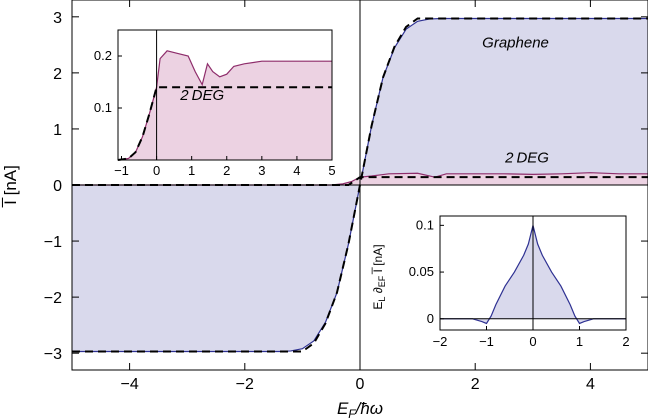  I want to click on inset-2deg-plot: −1 0 1 2 3 4 5 0.1 0.2 2 DEG, so click(215, 103).